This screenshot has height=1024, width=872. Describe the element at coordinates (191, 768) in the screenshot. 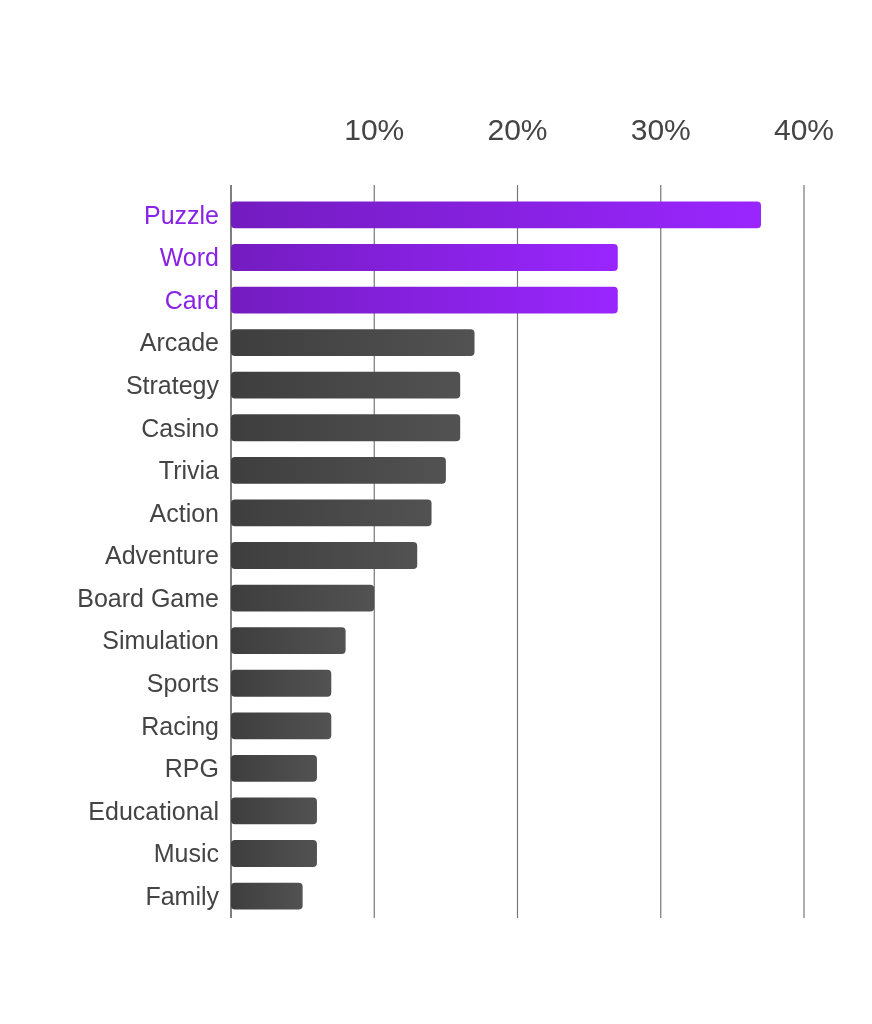

I see `y-tick-label: RPG` at that location.